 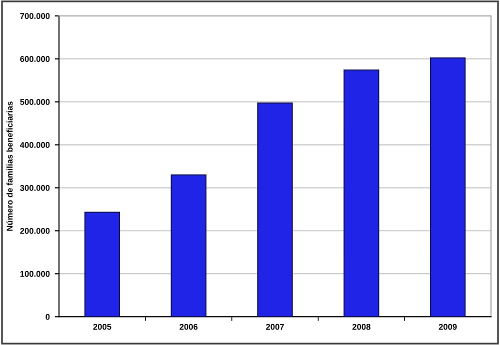 I want to click on y-tick-label: 200.000, so click(x=35, y=231).